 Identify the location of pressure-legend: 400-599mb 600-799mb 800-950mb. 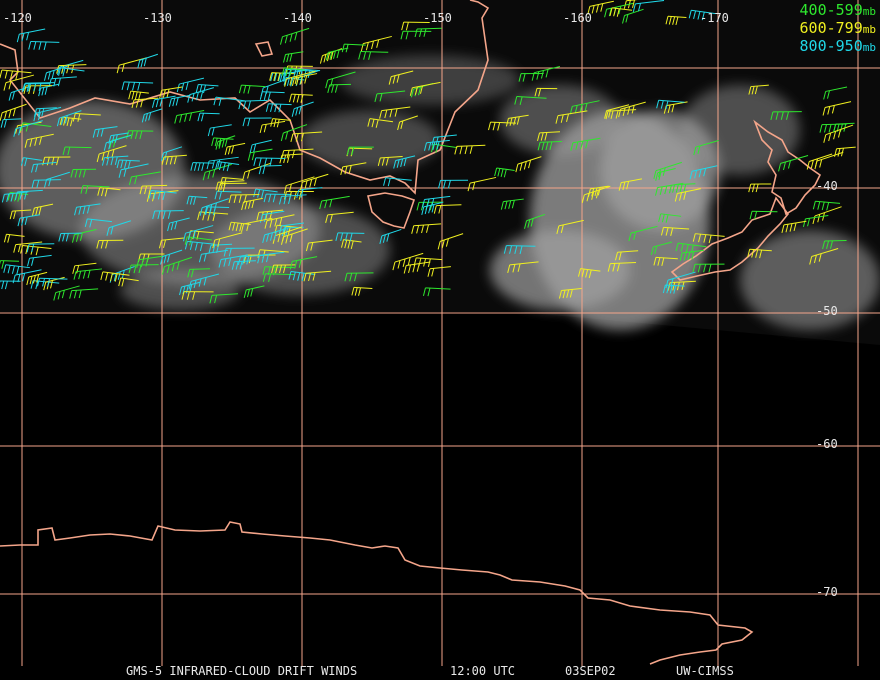
(838, 29).